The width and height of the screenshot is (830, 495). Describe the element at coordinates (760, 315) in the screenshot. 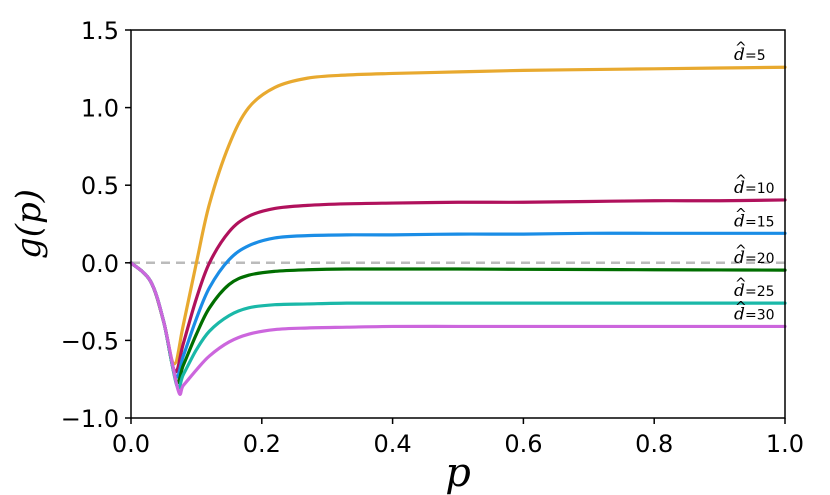

I see `series-label-value: =30` at that location.